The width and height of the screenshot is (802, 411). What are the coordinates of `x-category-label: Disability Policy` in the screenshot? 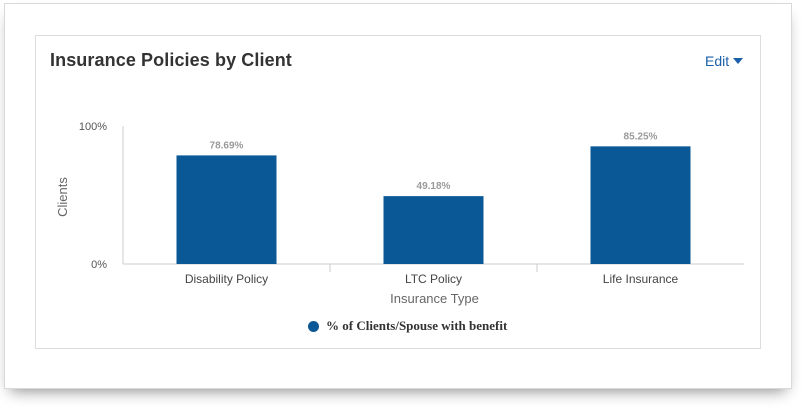 It's located at (226, 279).